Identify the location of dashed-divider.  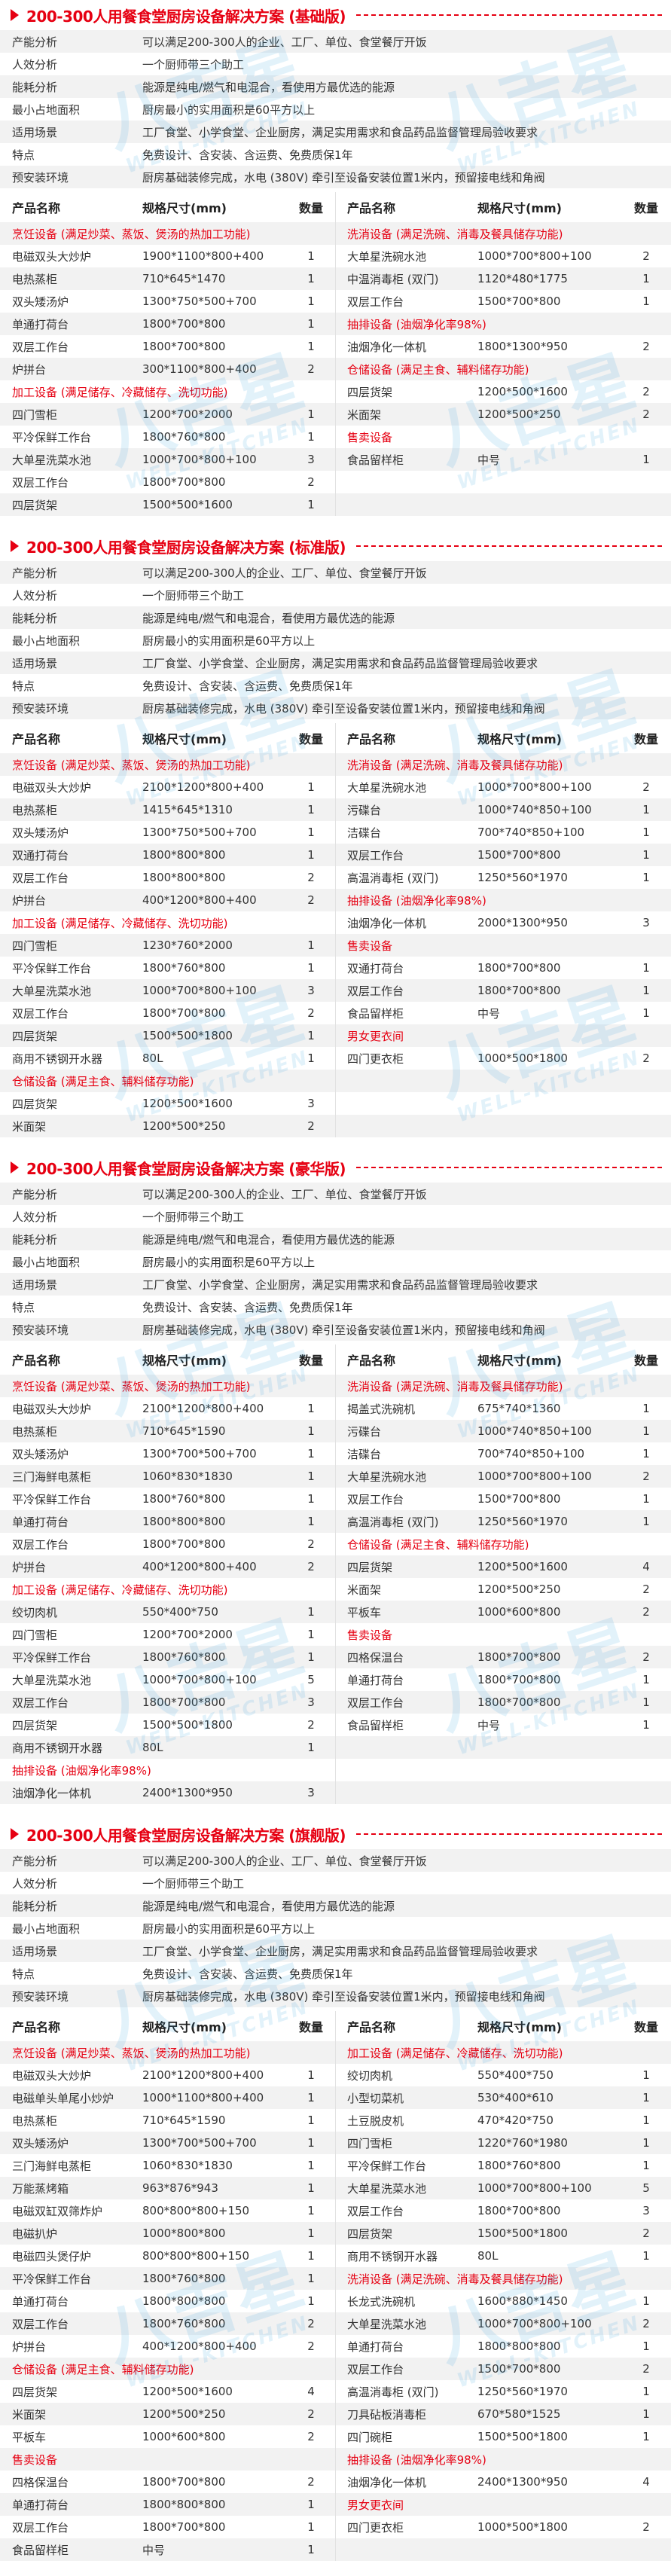
(509, 15).